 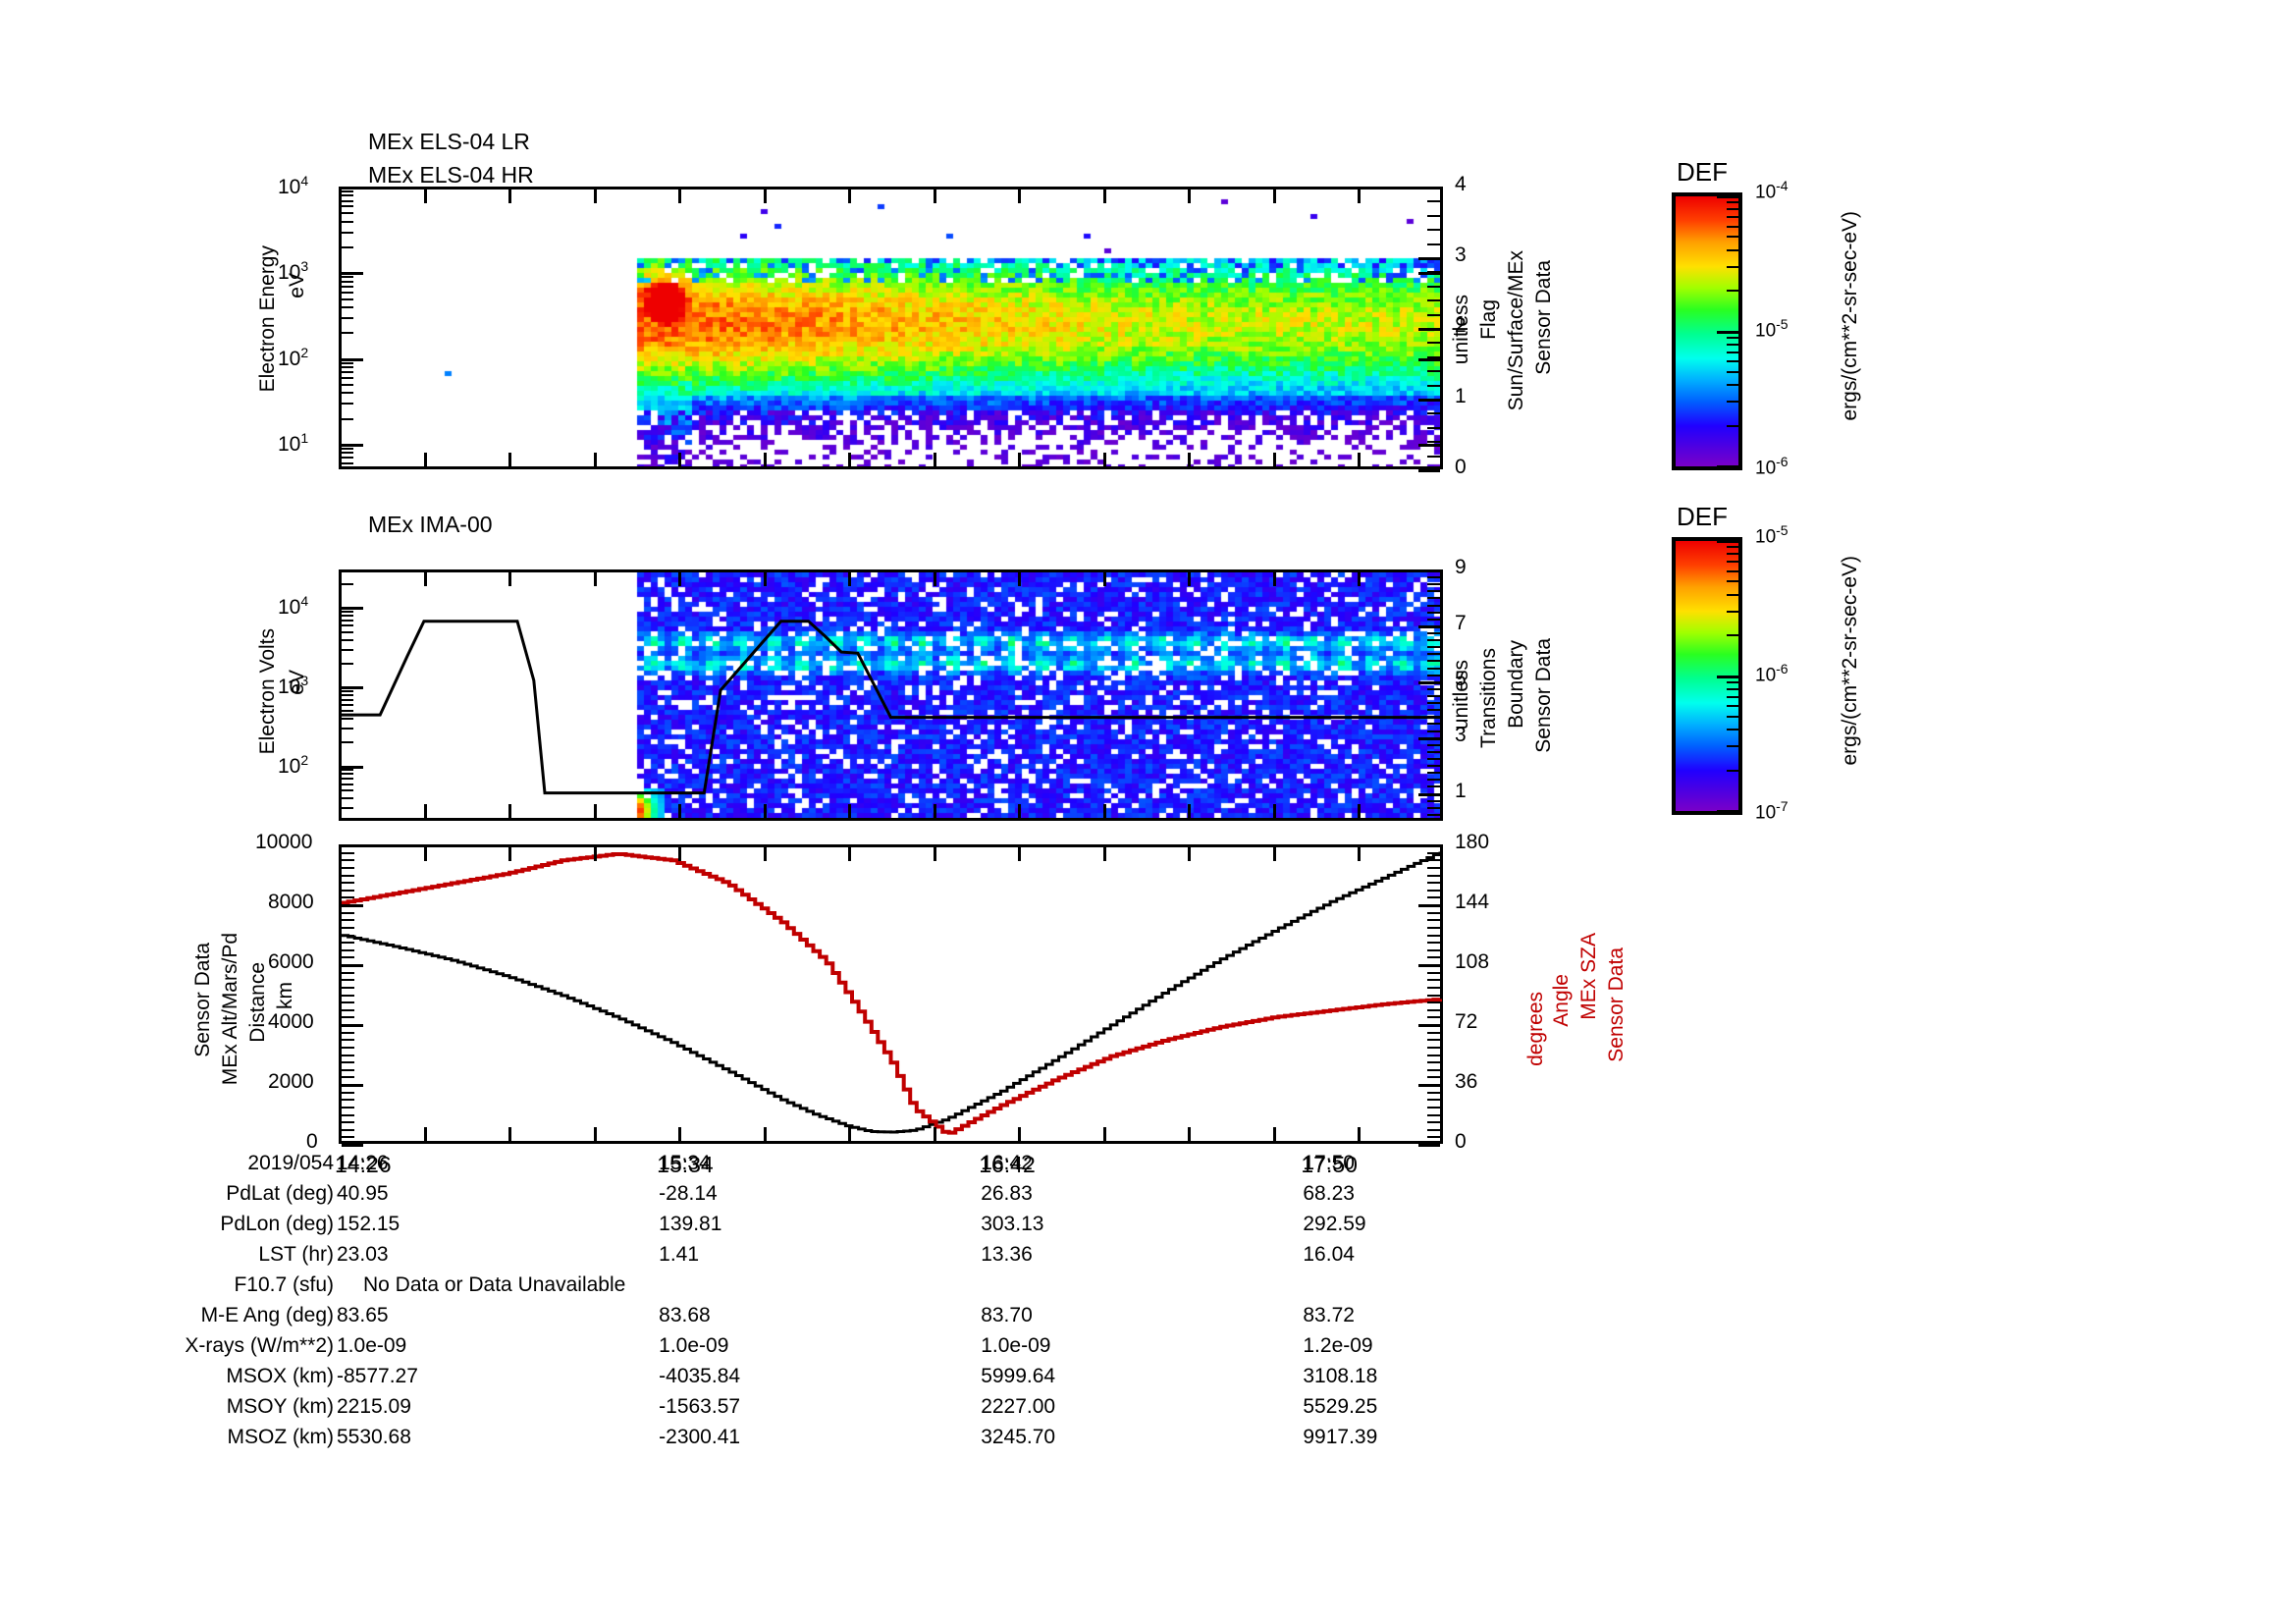 I want to click on els-right-ticklabel: 3, so click(x=1461, y=254).